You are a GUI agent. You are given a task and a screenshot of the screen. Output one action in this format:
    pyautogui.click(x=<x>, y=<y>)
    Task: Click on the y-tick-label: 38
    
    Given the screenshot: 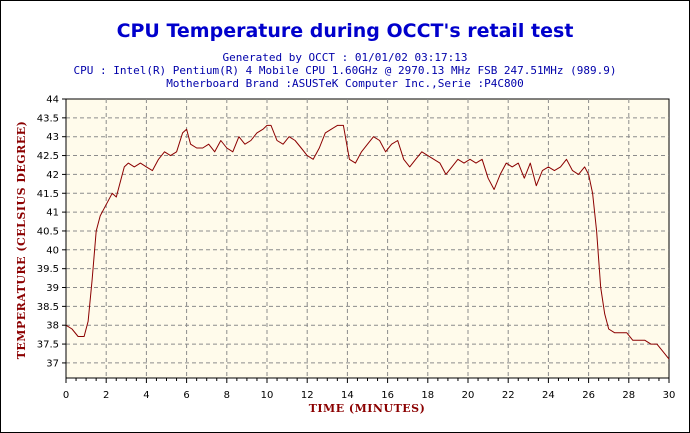 What is the action you would take?
    pyautogui.click(x=52, y=326)
    